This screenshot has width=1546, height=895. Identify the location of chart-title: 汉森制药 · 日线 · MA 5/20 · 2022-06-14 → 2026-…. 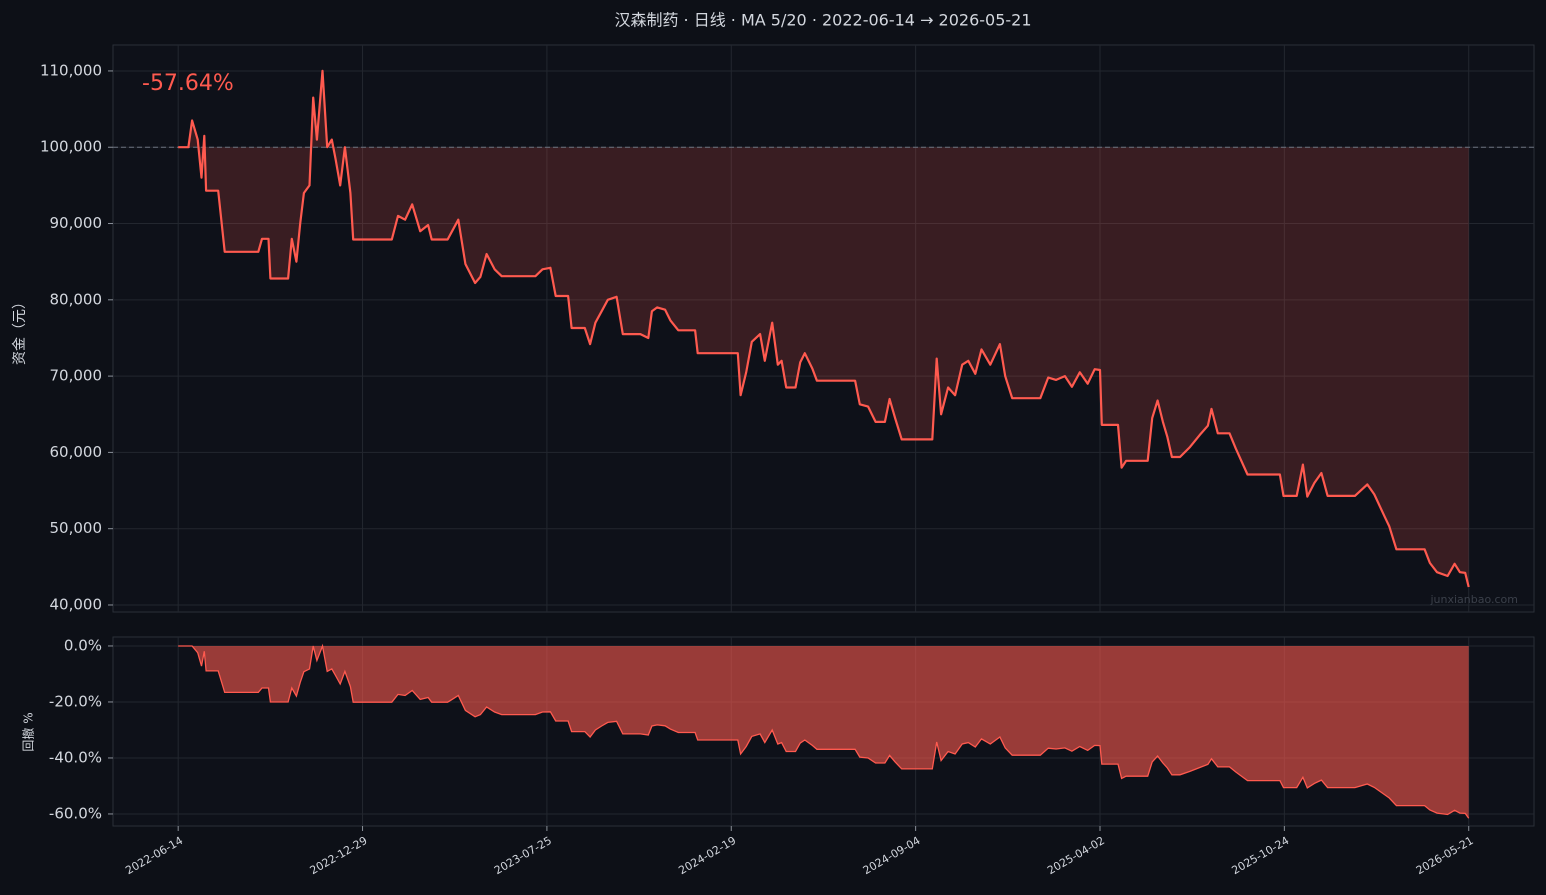
(822, 20).